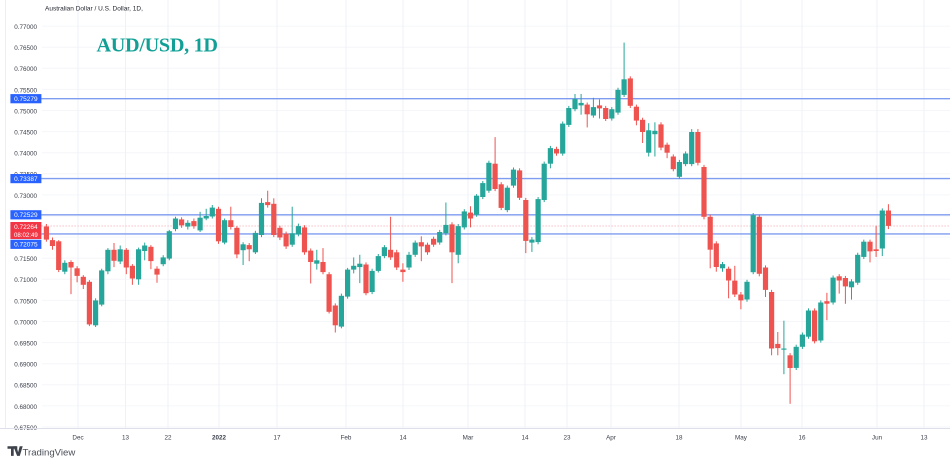  I want to click on svg-text: 0.68000, so click(25, 407).